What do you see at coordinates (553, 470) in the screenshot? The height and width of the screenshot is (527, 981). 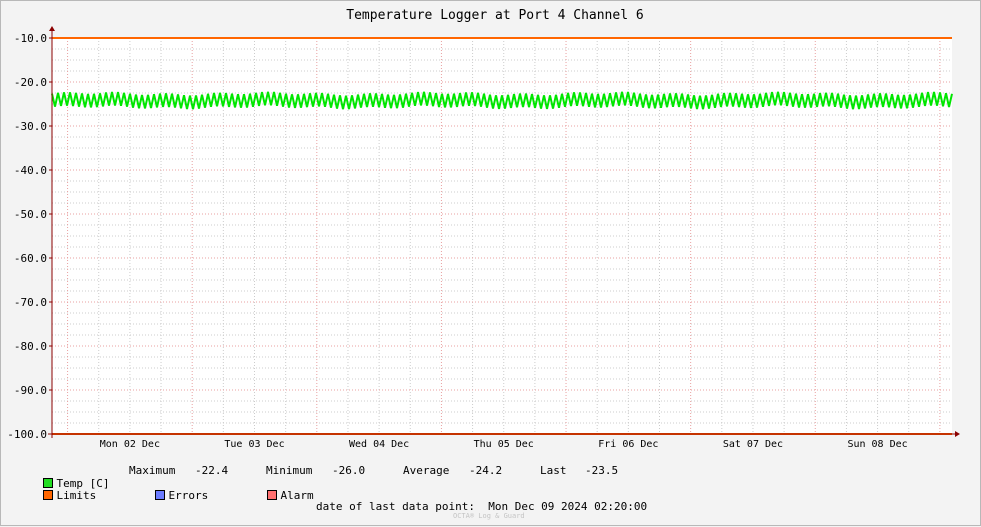 I see `stat-last-label: Last` at bounding box center [553, 470].